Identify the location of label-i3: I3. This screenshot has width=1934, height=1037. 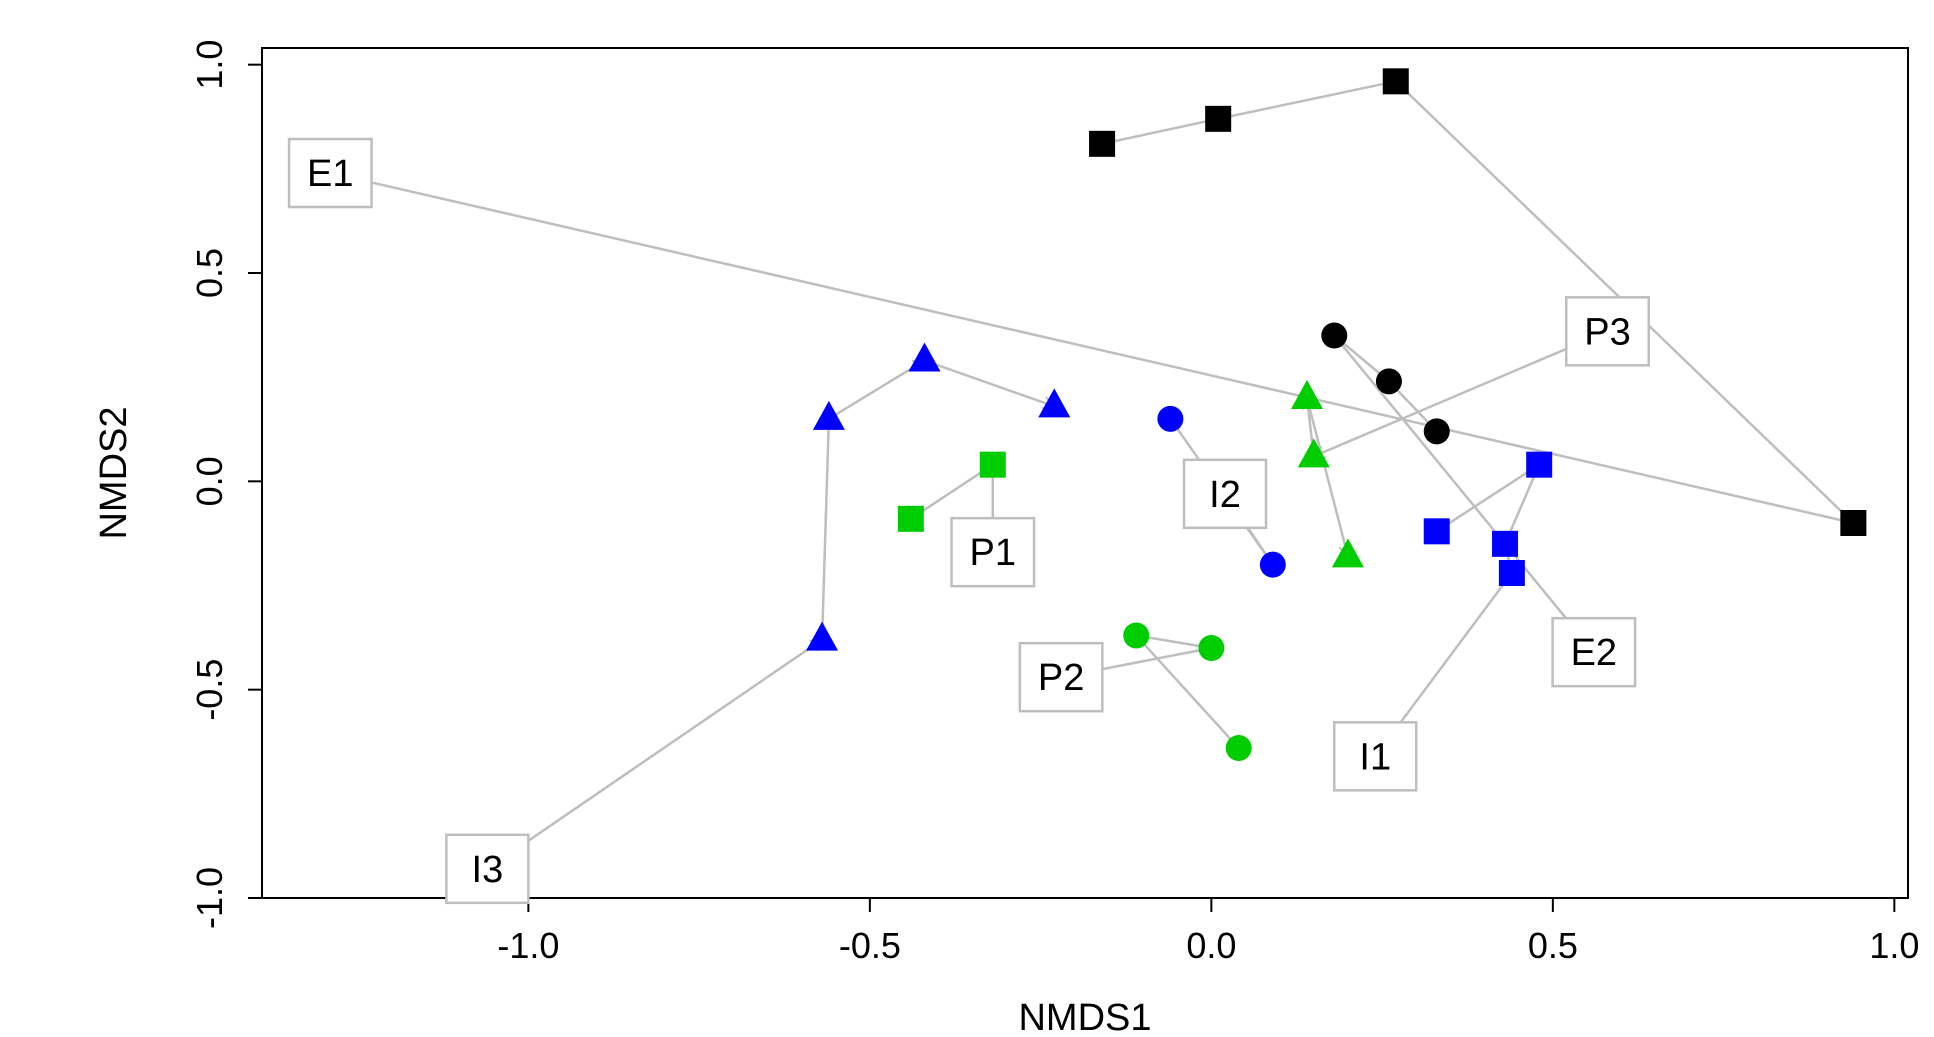
(487, 869).